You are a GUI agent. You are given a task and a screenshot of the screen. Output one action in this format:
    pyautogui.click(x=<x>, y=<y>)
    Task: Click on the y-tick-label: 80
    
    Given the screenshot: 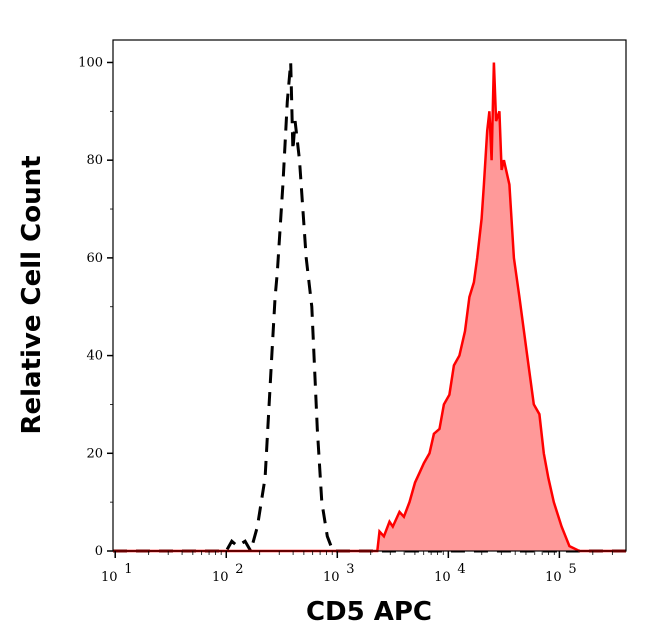 What is the action you would take?
    pyautogui.click(x=94, y=160)
    